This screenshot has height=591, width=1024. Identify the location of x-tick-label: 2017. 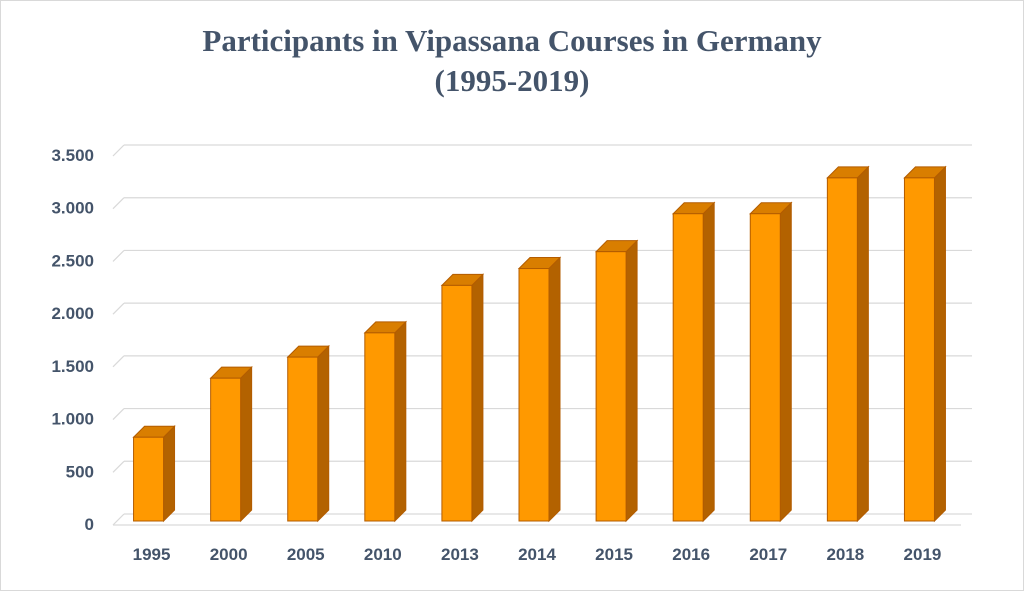
(768, 554).